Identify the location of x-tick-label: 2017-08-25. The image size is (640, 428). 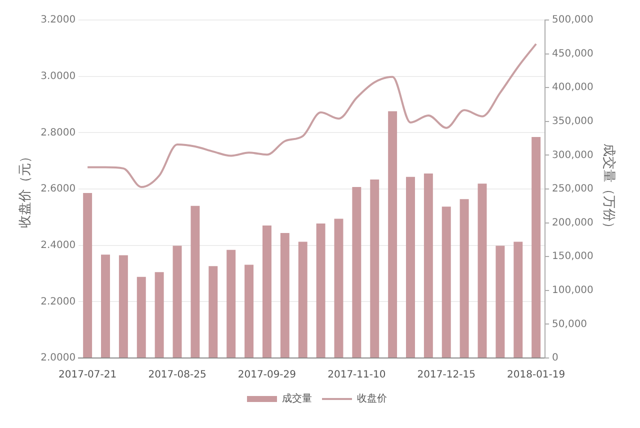
(177, 375).